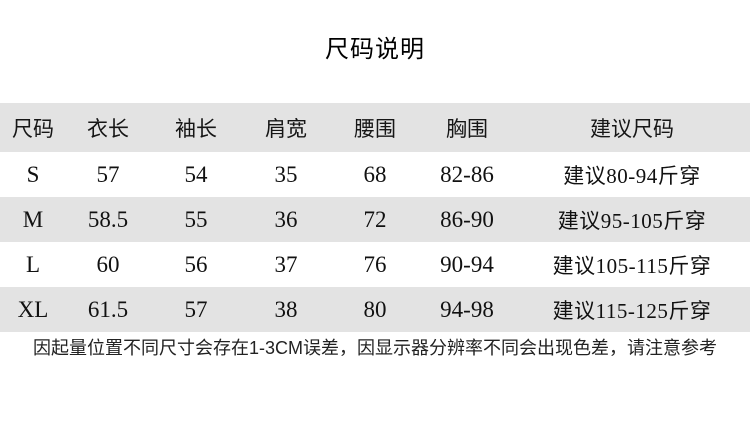 Image resolution: width=750 pixels, height=435 pixels. I want to click on cell-length: 57, so click(108, 174).